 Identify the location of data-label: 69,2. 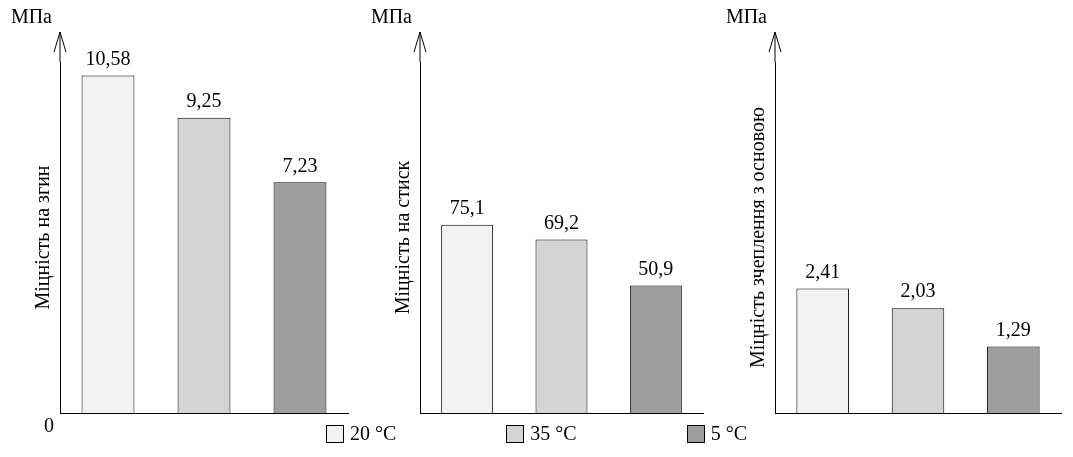
(561, 221).